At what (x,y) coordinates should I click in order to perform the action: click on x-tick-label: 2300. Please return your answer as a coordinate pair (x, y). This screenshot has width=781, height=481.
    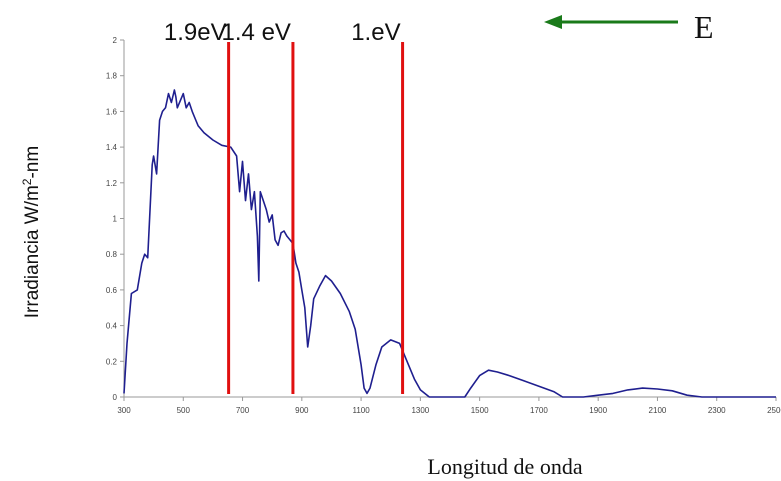
    Looking at the image, I should click on (717, 410).